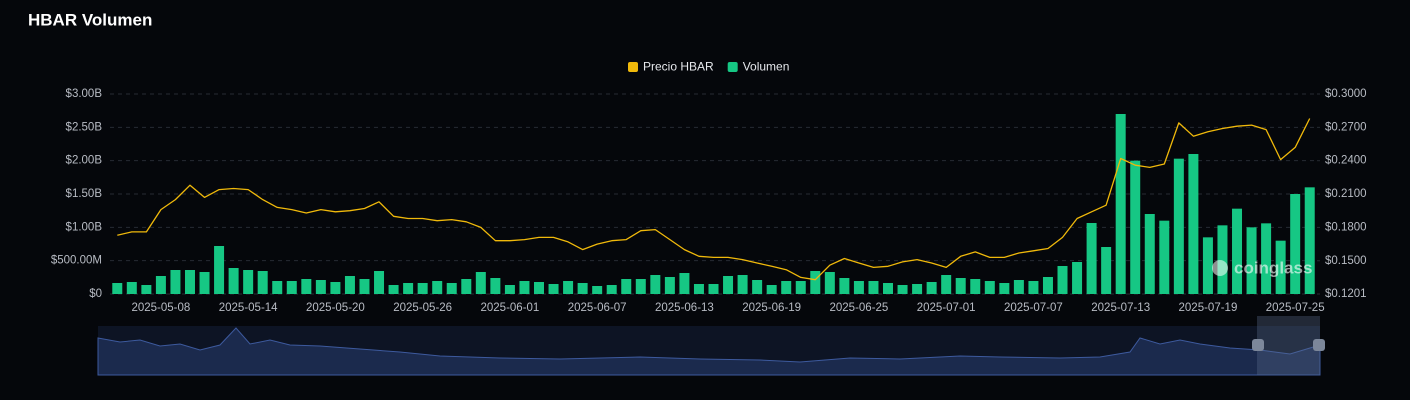  What do you see at coordinates (1346, 294) in the screenshot?
I see `y2-tick-label: $0.1201` at bounding box center [1346, 294].